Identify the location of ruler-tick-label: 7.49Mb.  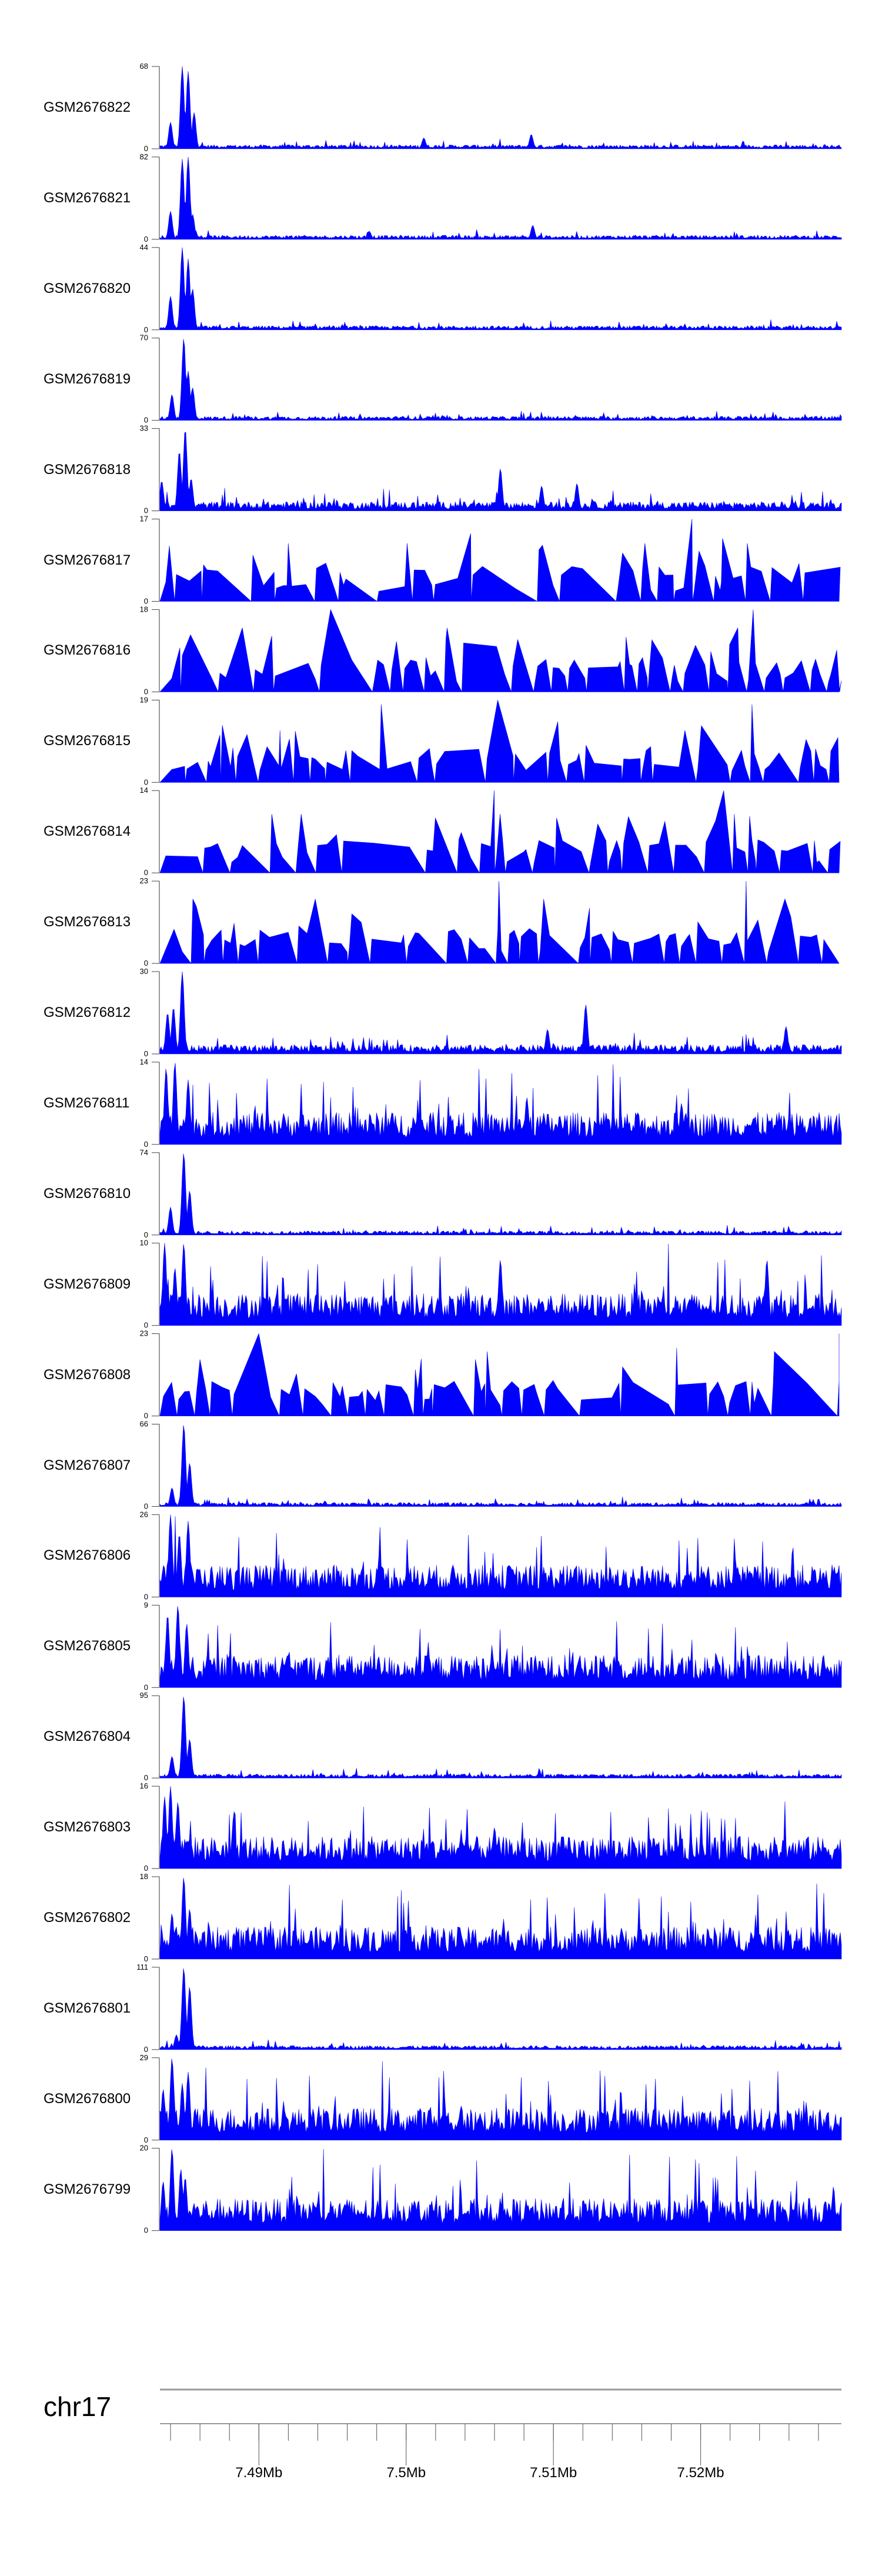
(258, 2473).